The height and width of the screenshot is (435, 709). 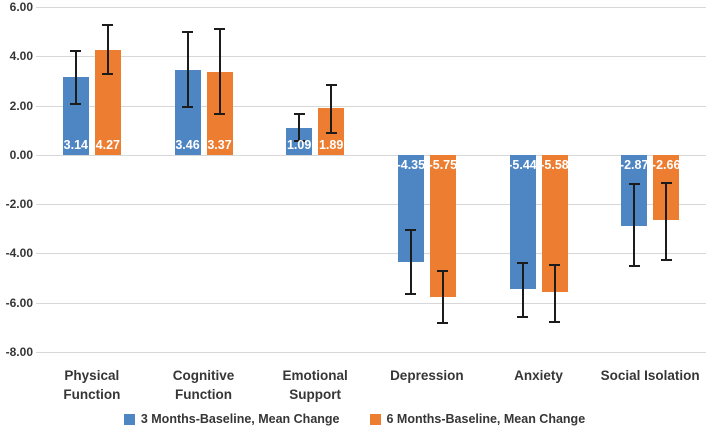 What do you see at coordinates (19, 204) in the screenshot?
I see `y-axis-tick-label: -2.00` at bounding box center [19, 204].